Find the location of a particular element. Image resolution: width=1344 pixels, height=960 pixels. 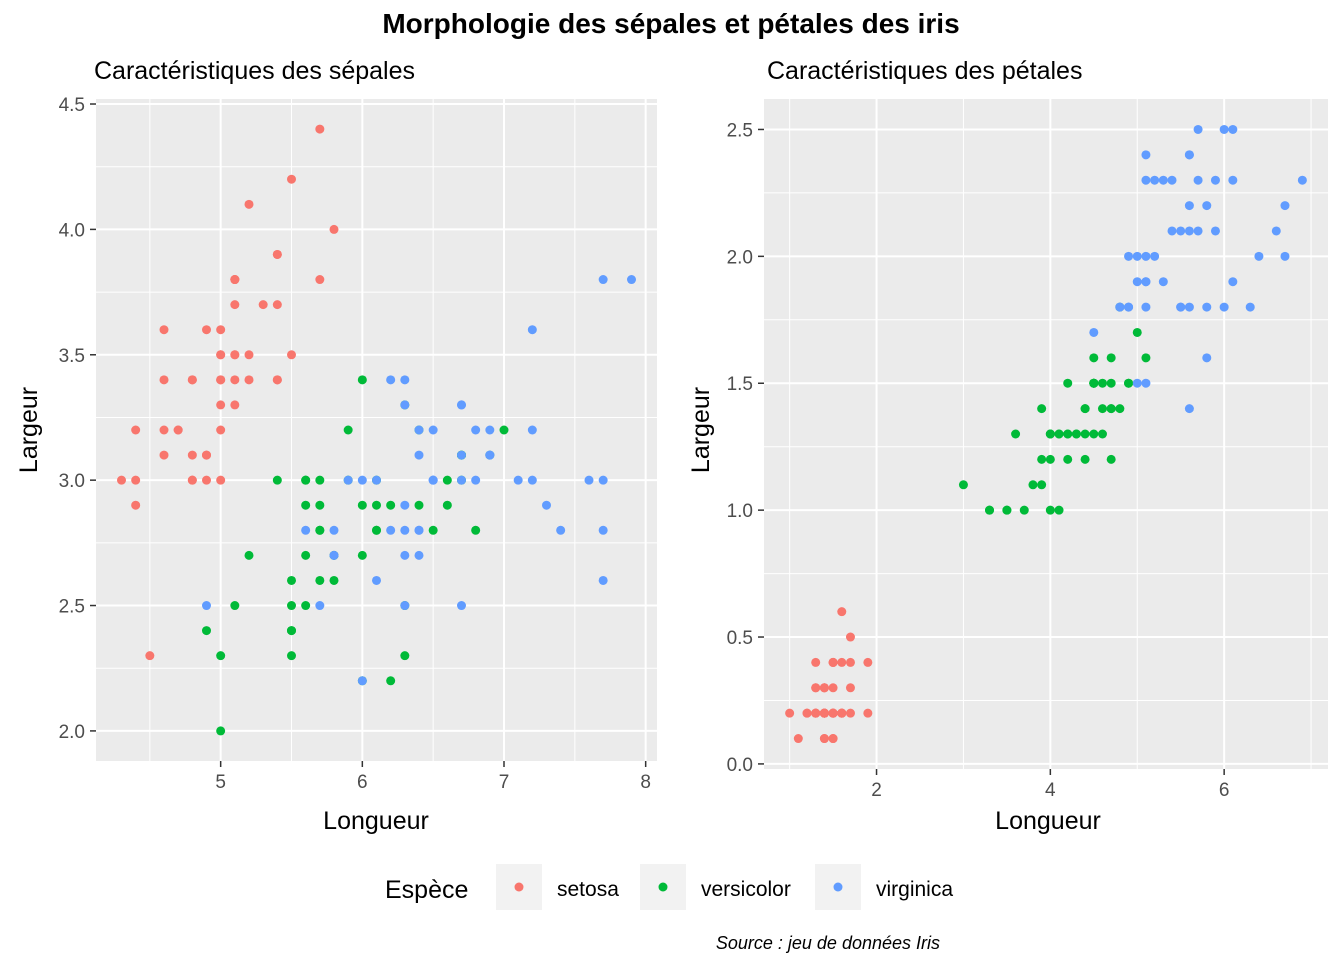

legend-title: Espèce is located at coordinates (426, 890).